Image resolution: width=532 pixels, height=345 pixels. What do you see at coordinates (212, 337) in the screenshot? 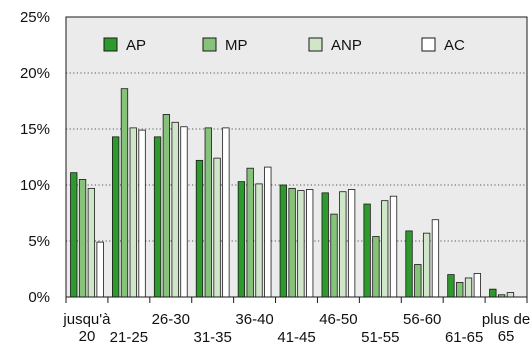
I see `x-tick-label: 31-35` at bounding box center [212, 337].